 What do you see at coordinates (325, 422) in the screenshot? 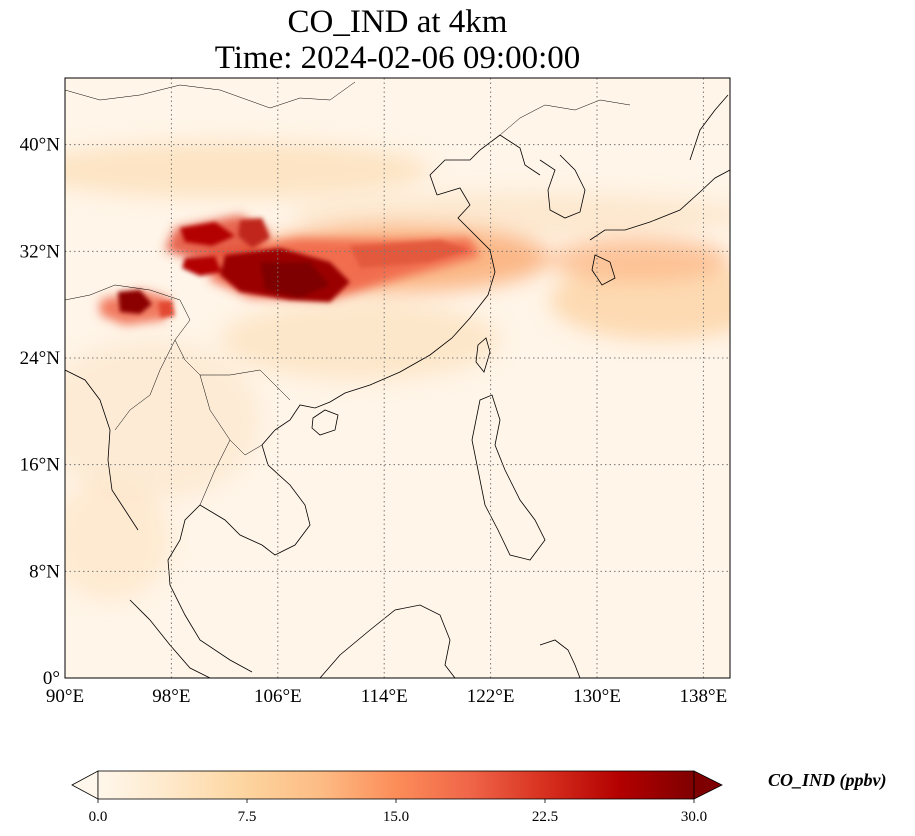
I see `hainan-island` at bounding box center [325, 422].